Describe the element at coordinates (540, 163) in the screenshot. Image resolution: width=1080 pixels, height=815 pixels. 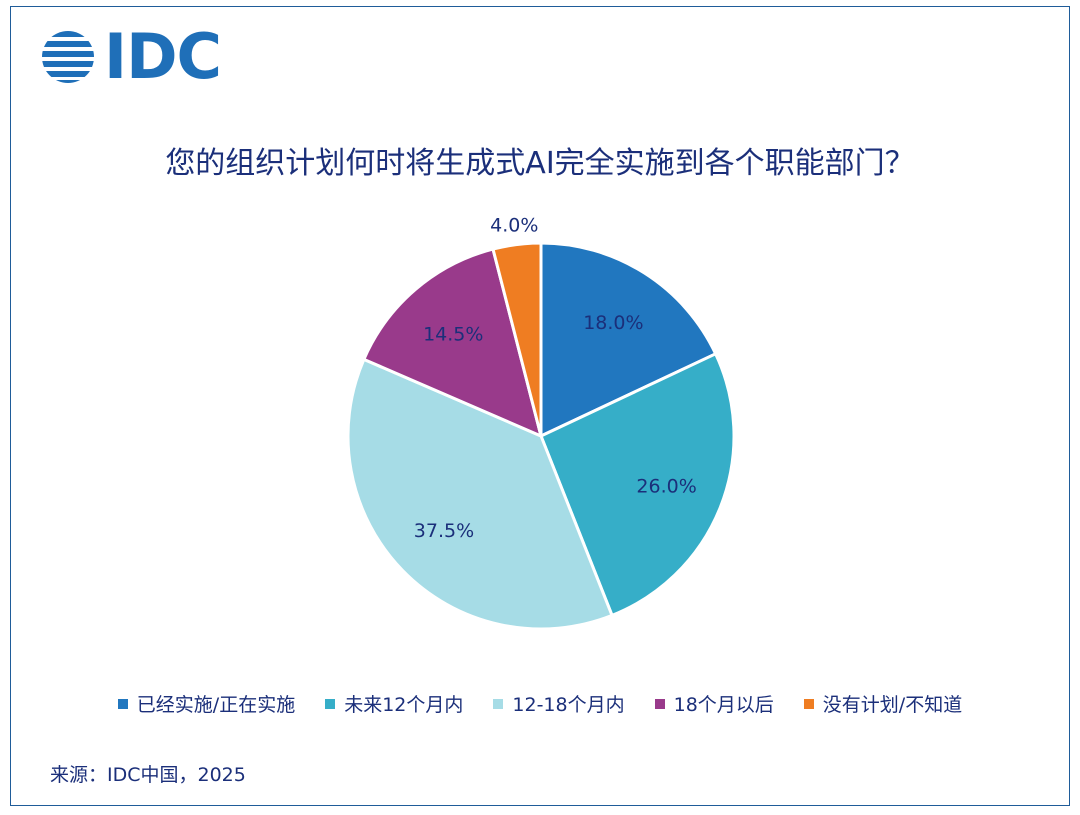
I see `chart-title: 您的组织计划何时将生成式AI完全实施到各个职能部门？` at that location.